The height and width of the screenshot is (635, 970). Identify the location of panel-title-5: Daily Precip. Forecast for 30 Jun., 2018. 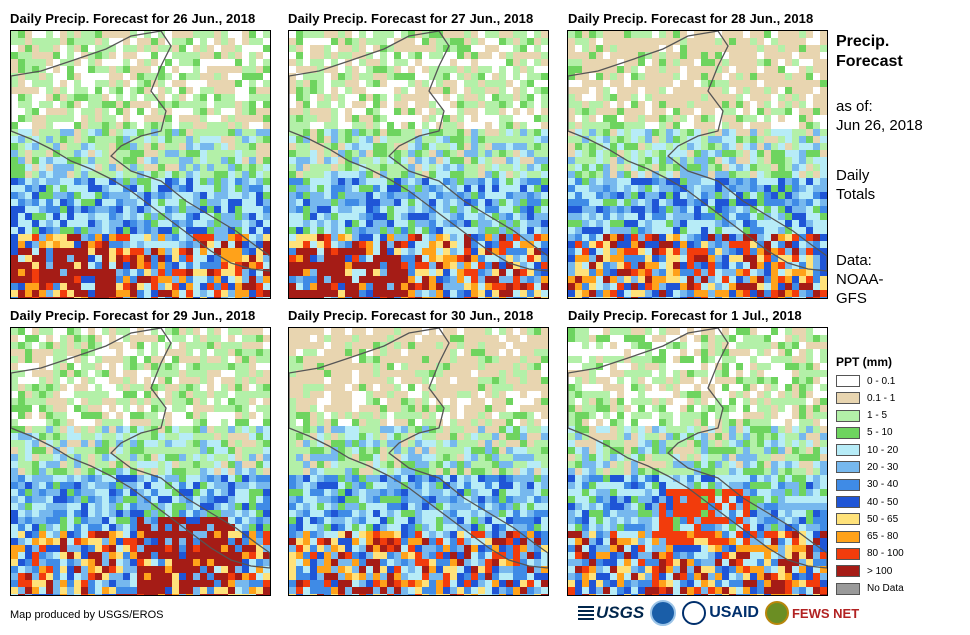
(411, 315).